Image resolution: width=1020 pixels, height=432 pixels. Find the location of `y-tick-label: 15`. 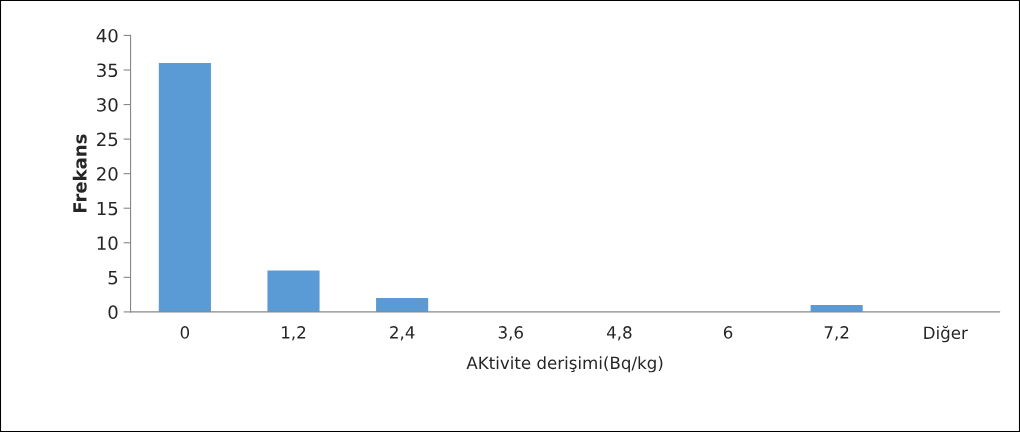

y-tick-label: 15 is located at coordinates (107, 208).